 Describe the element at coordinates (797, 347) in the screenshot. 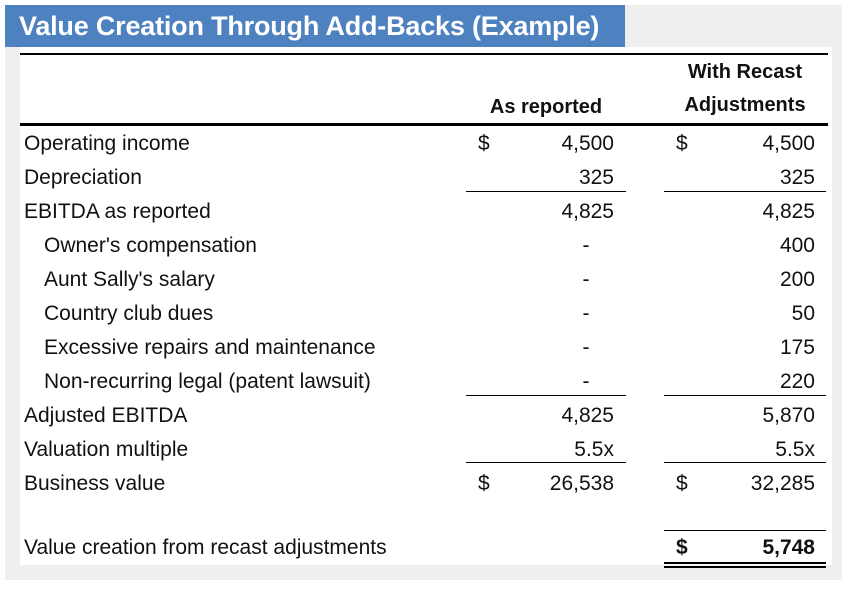

I see `row-value-recast: 175` at that location.